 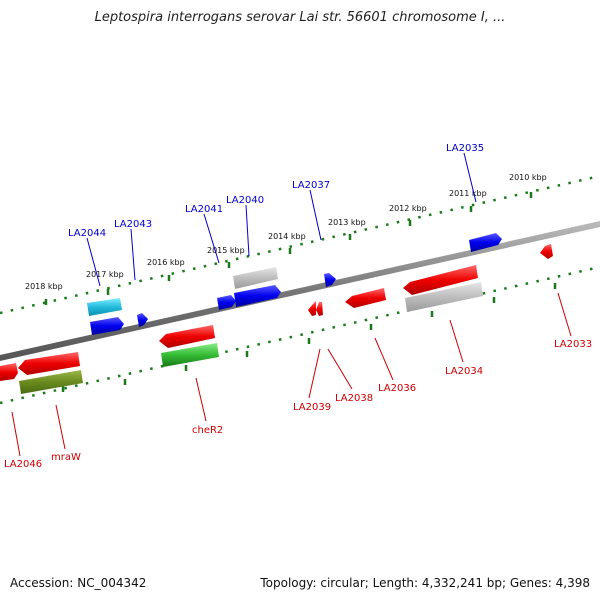 I want to click on gene-label: LA2044, so click(x=87, y=233).